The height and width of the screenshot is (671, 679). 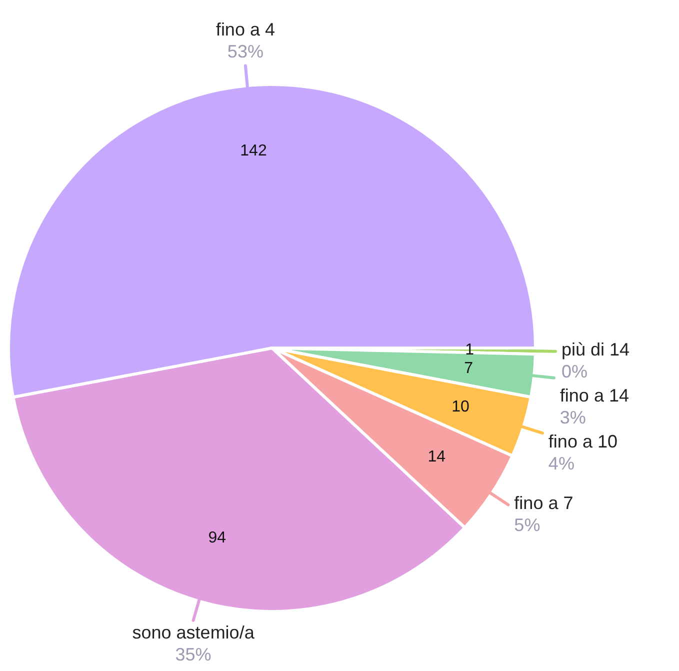 I want to click on slice-label: fino a 4, so click(x=245, y=30).